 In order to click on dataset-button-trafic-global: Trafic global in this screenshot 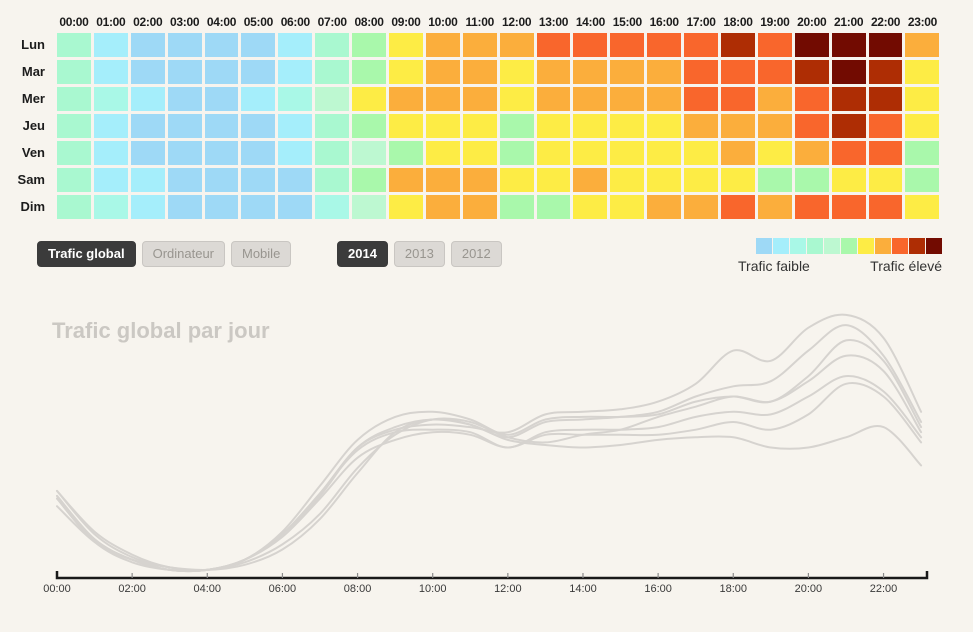, I will do `click(86, 254)`.